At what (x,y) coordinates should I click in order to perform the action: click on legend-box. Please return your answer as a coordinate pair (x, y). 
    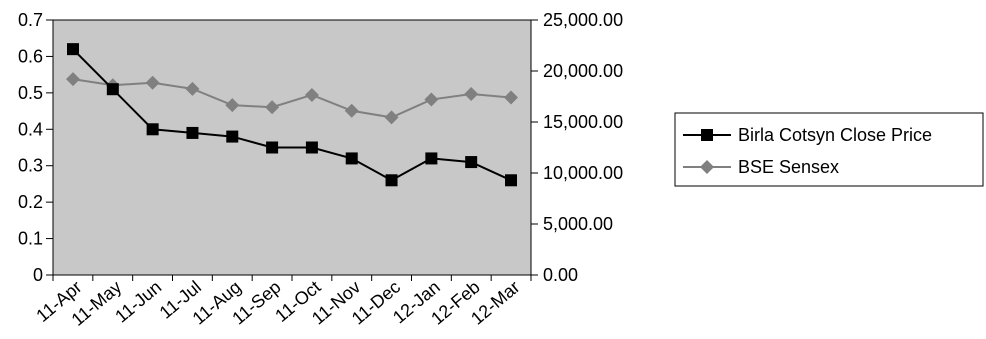
    Looking at the image, I should click on (829, 149).